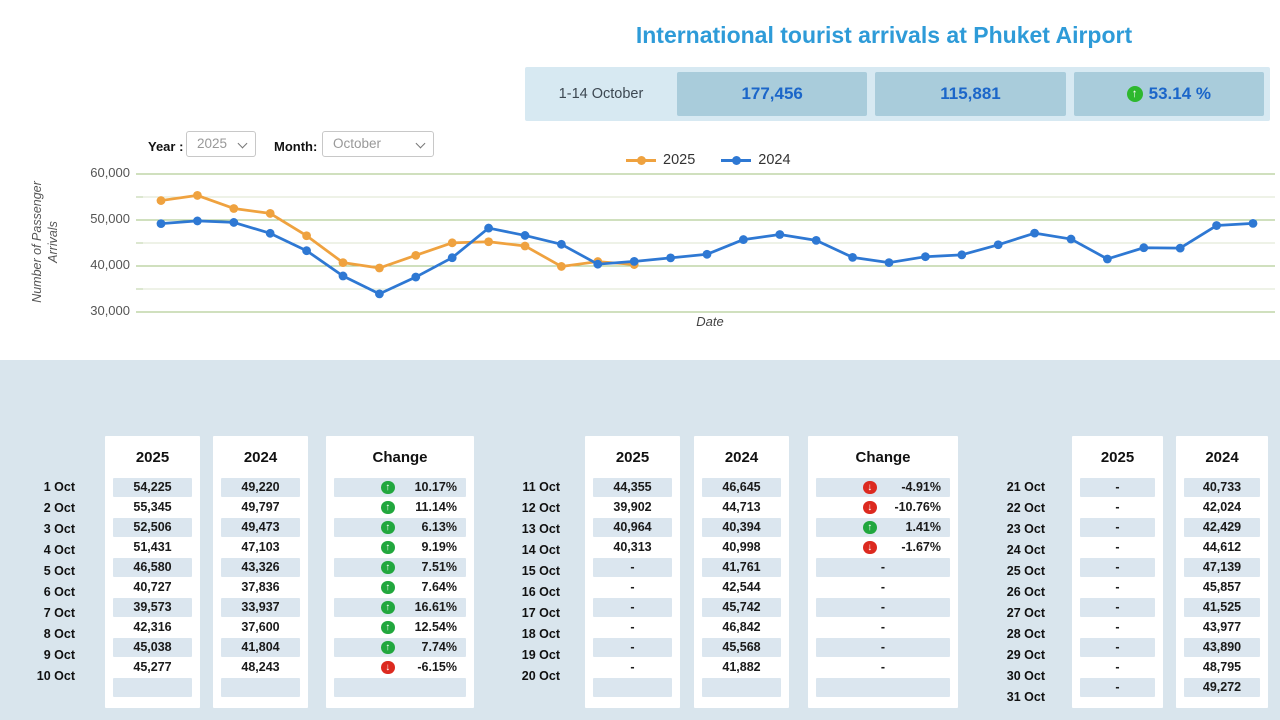 This screenshot has width=1280, height=720. What do you see at coordinates (357, 143) in the screenshot?
I see `month-select-value: October` at bounding box center [357, 143].